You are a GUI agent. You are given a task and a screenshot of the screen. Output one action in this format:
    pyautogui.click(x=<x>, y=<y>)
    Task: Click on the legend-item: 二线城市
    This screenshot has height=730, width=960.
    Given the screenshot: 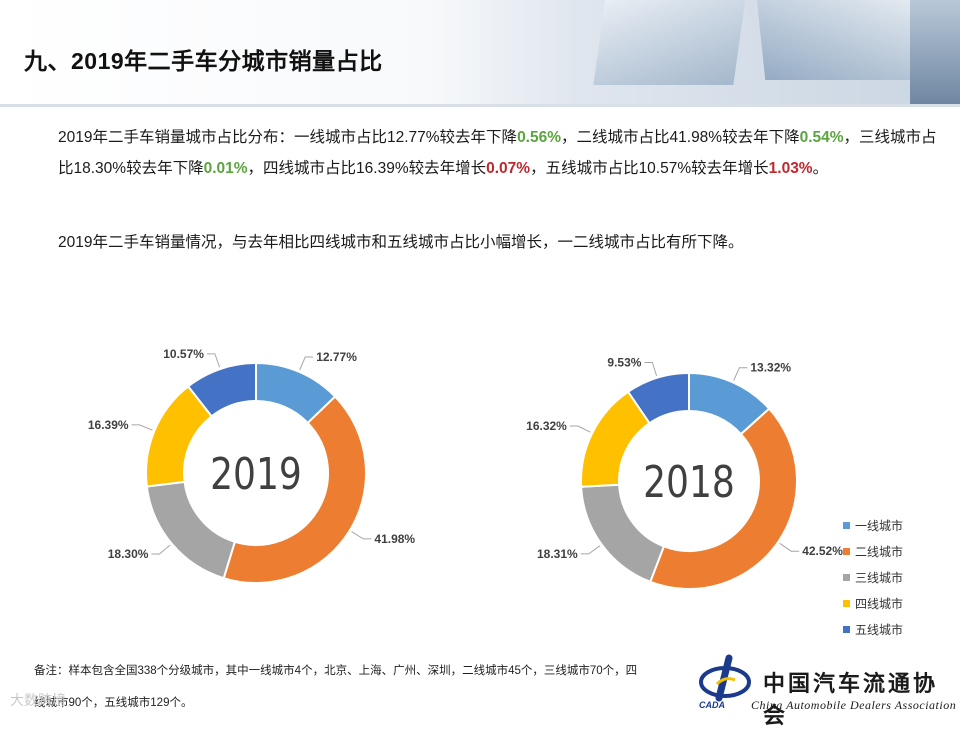 What is the action you would take?
    pyautogui.click(x=873, y=551)
    